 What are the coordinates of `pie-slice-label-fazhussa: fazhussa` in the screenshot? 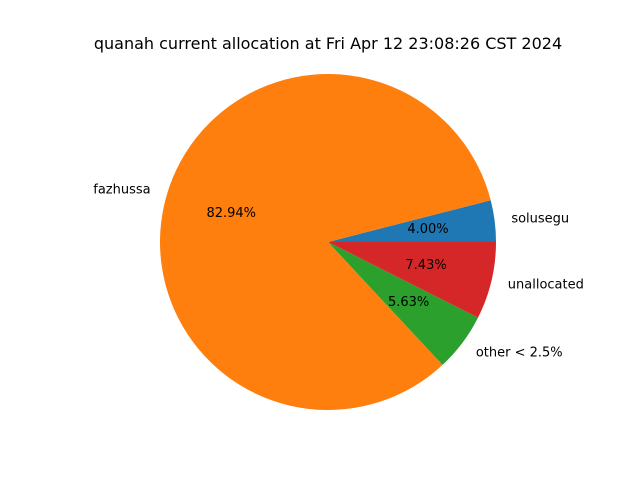 It's located at (121, 190).